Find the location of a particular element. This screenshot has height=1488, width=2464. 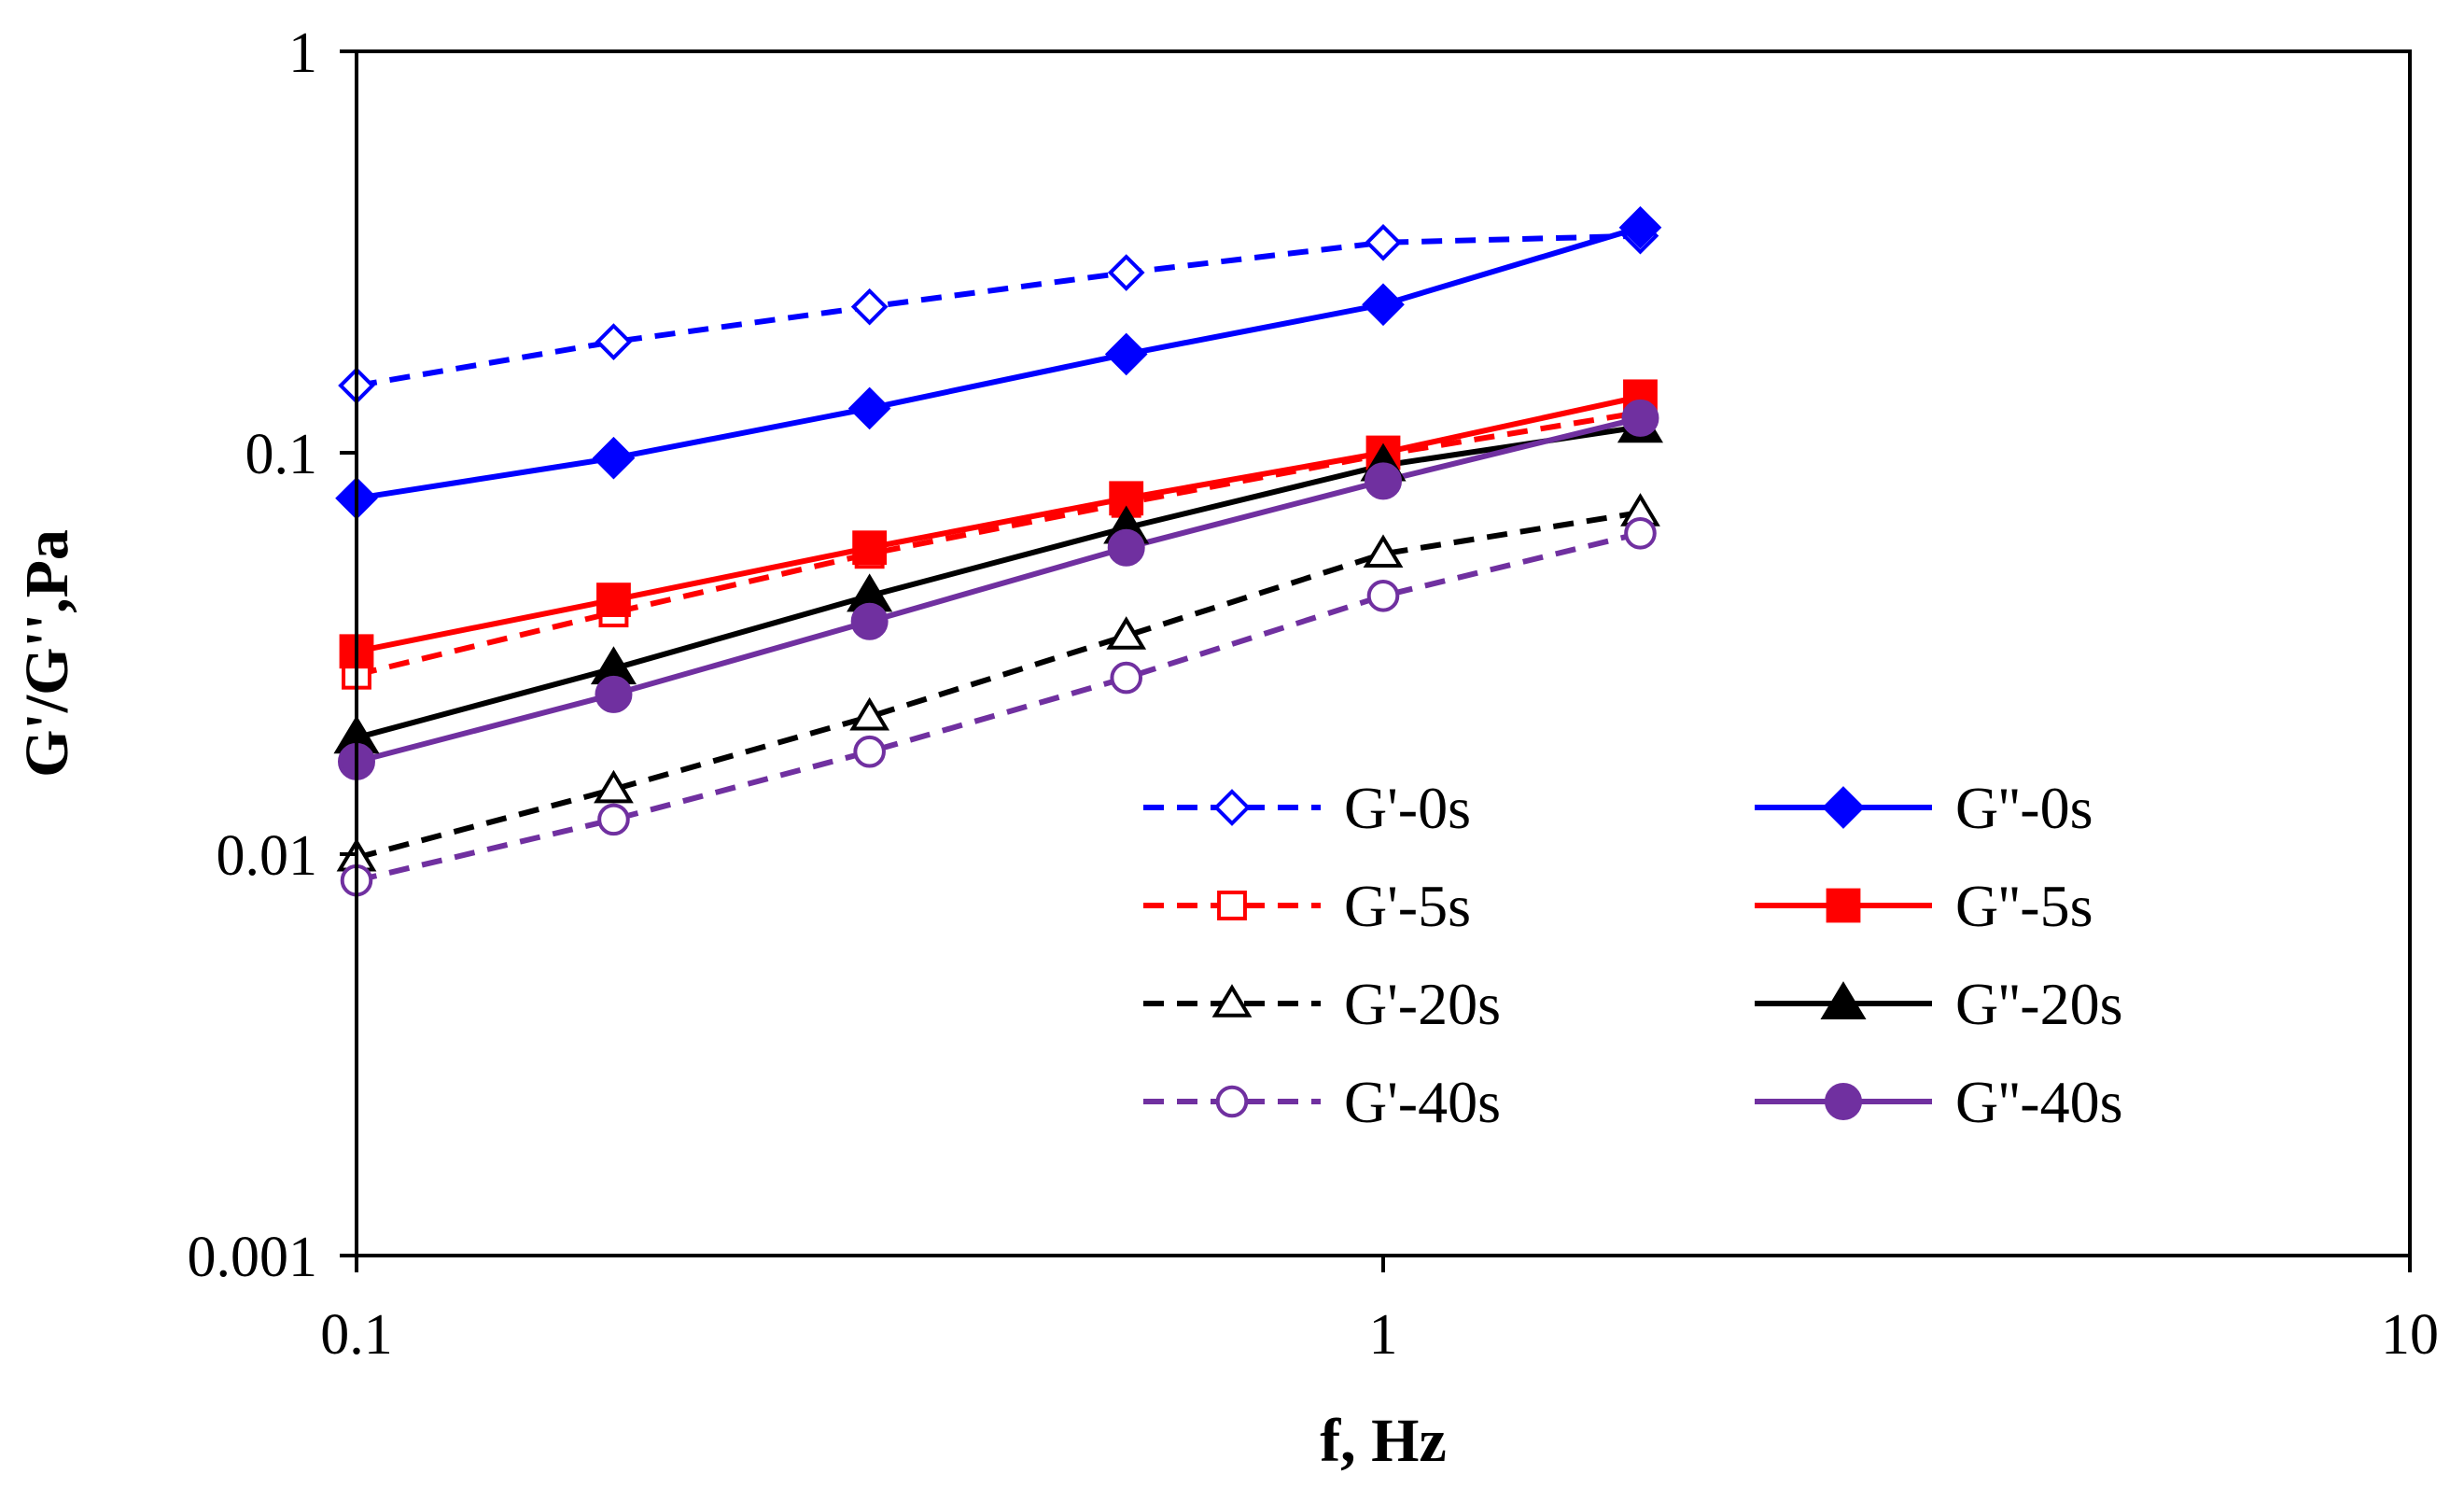

series-line-gp-40s is located at coordinates (999, 707).